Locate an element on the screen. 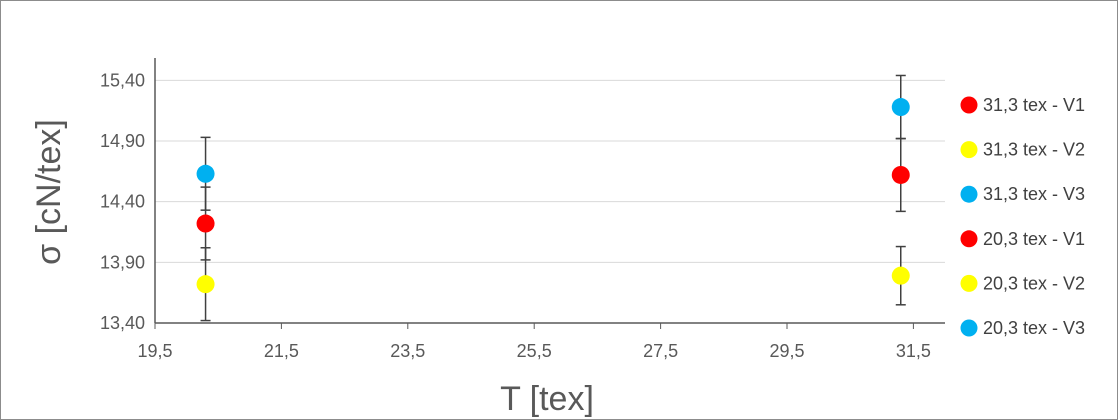  legend-label: 31,3 tex - V3 is located at coordinates (1034, 194).